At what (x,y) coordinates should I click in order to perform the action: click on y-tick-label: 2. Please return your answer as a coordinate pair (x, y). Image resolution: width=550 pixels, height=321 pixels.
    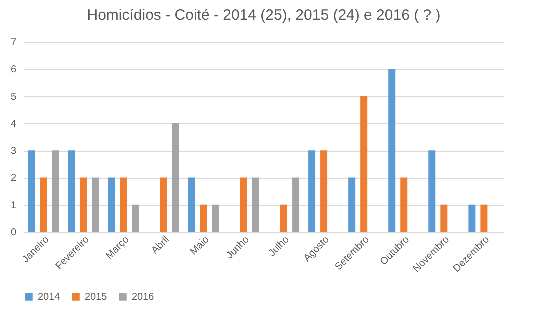
    Looking at the image, I should click on (13, 178).